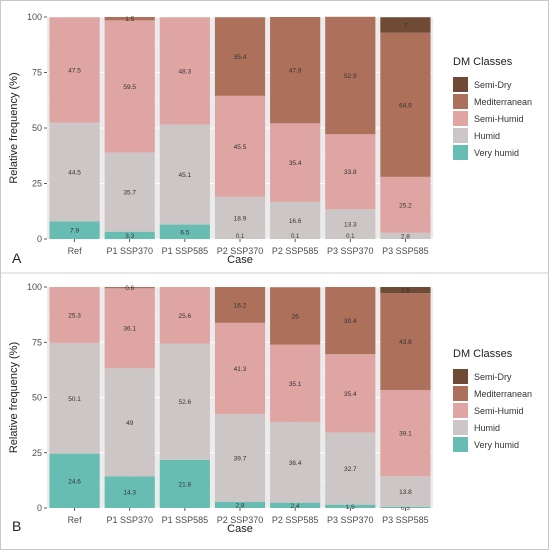 The height and width of the screenshot is (554, 549). What do you see at coordinates (350, 225) in the screenshot?
I see `data-label: 13.3` at bounding box center [350, 225].